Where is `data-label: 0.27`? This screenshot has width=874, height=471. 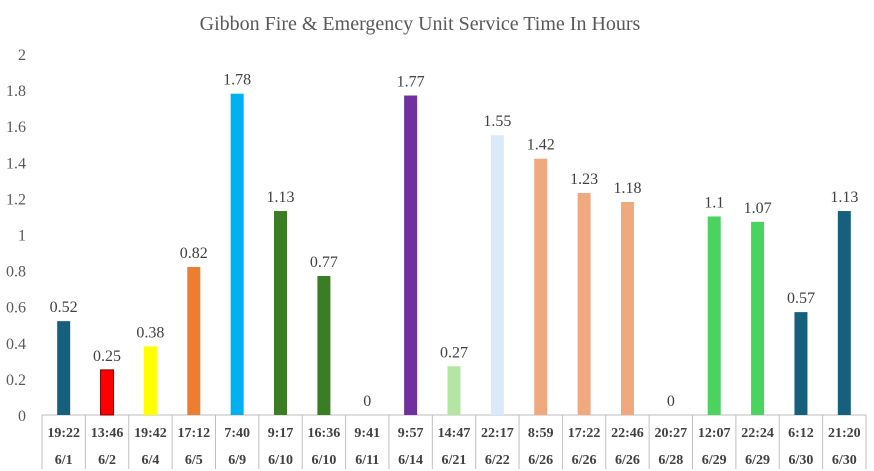
data-label: 0.27 is located at coordinates (454, 352).